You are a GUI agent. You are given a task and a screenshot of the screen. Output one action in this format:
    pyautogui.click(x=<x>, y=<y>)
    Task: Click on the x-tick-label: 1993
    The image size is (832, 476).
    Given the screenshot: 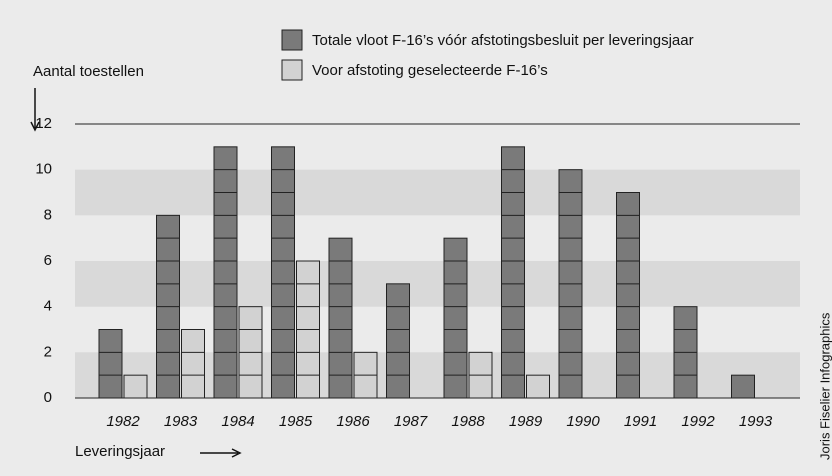 What is the action you would take?
    pyautogui.click(x=756, y=421)
    